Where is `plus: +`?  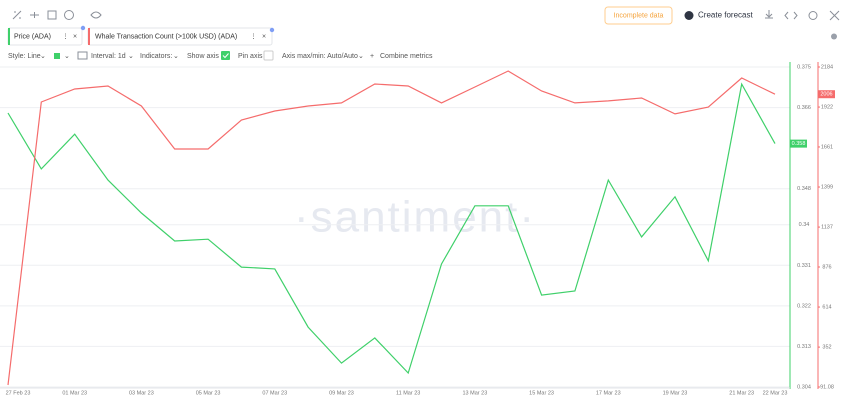 plus: + is located at coordinates (372, 56).